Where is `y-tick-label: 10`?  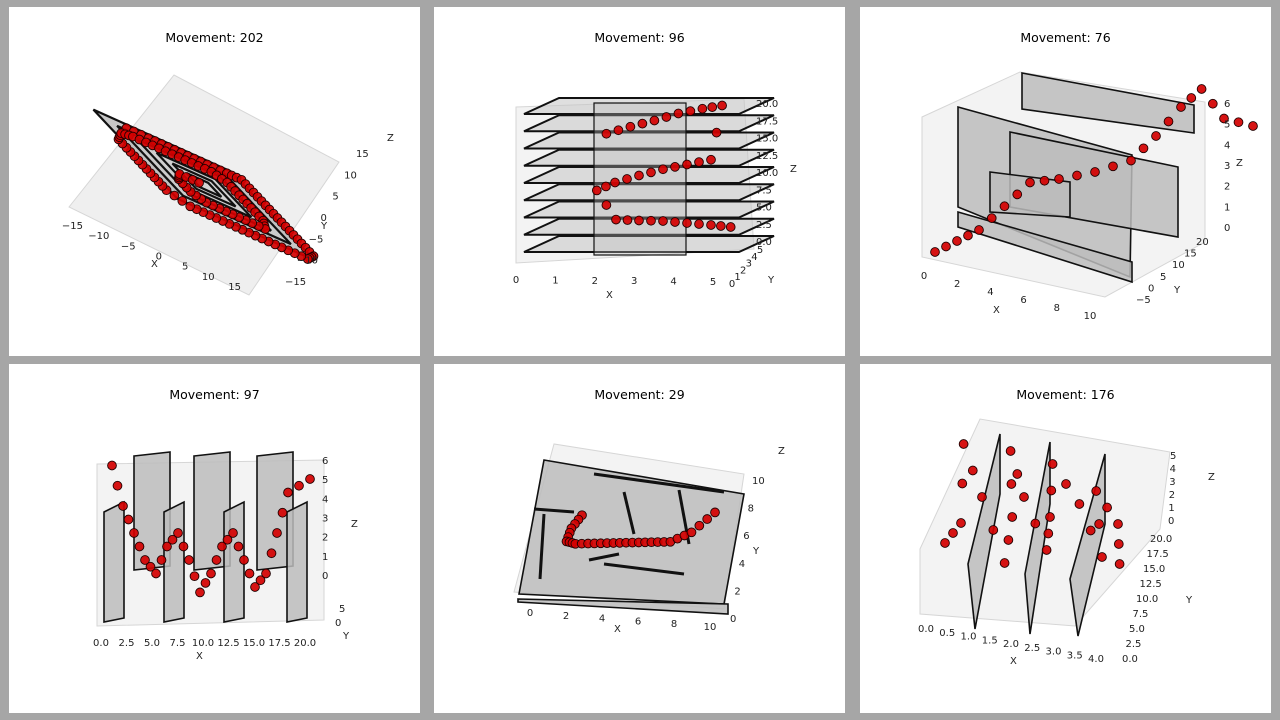 y-tick-label: 10 is located at coordinates (350, 175).